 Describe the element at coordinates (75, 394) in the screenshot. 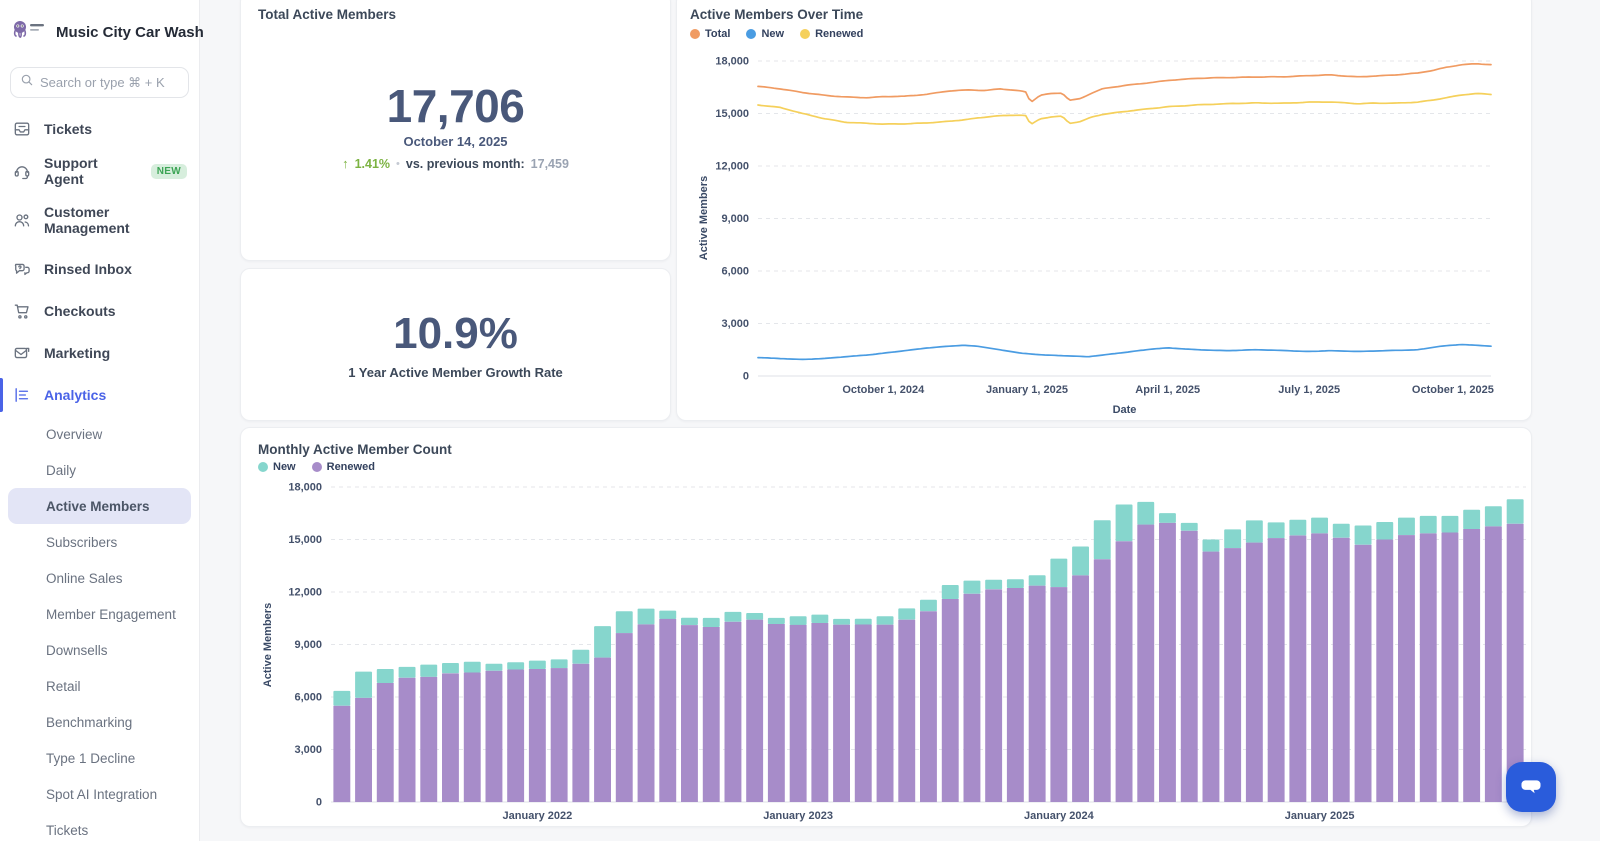

I see `sidebar-item-label: Analytics` at that location.